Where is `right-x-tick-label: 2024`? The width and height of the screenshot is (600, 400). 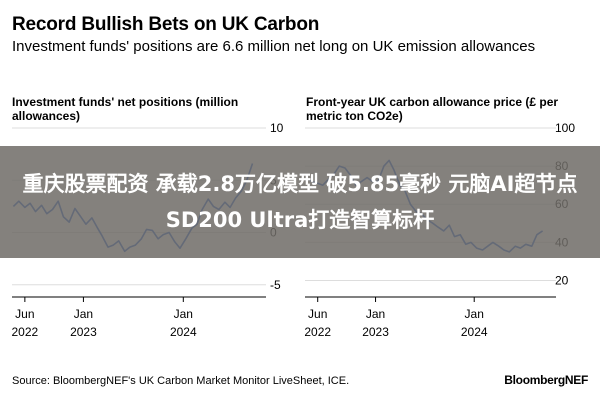
right-x-tick-label: 2024 is located at coordinates (474, 332).